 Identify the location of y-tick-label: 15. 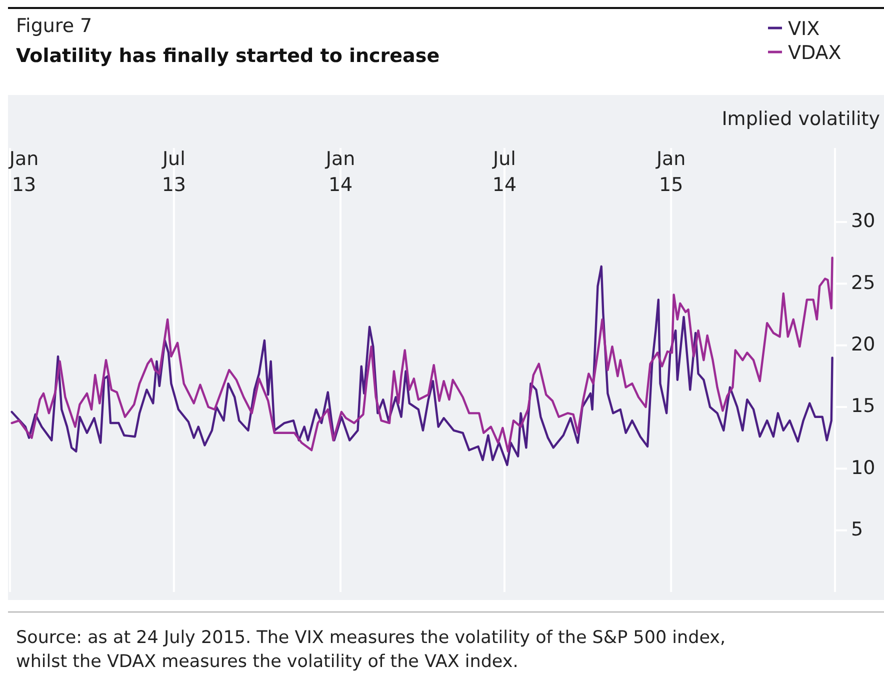
(863, 406).